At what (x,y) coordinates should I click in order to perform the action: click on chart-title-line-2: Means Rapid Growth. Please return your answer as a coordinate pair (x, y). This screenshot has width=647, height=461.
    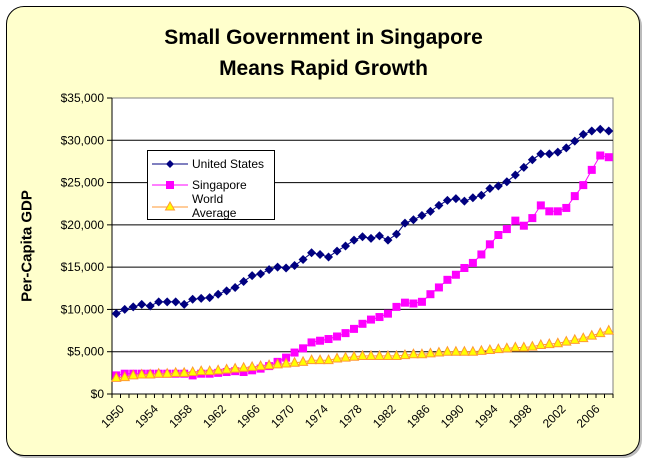
    Looking at the image, I should click on (323, 68).